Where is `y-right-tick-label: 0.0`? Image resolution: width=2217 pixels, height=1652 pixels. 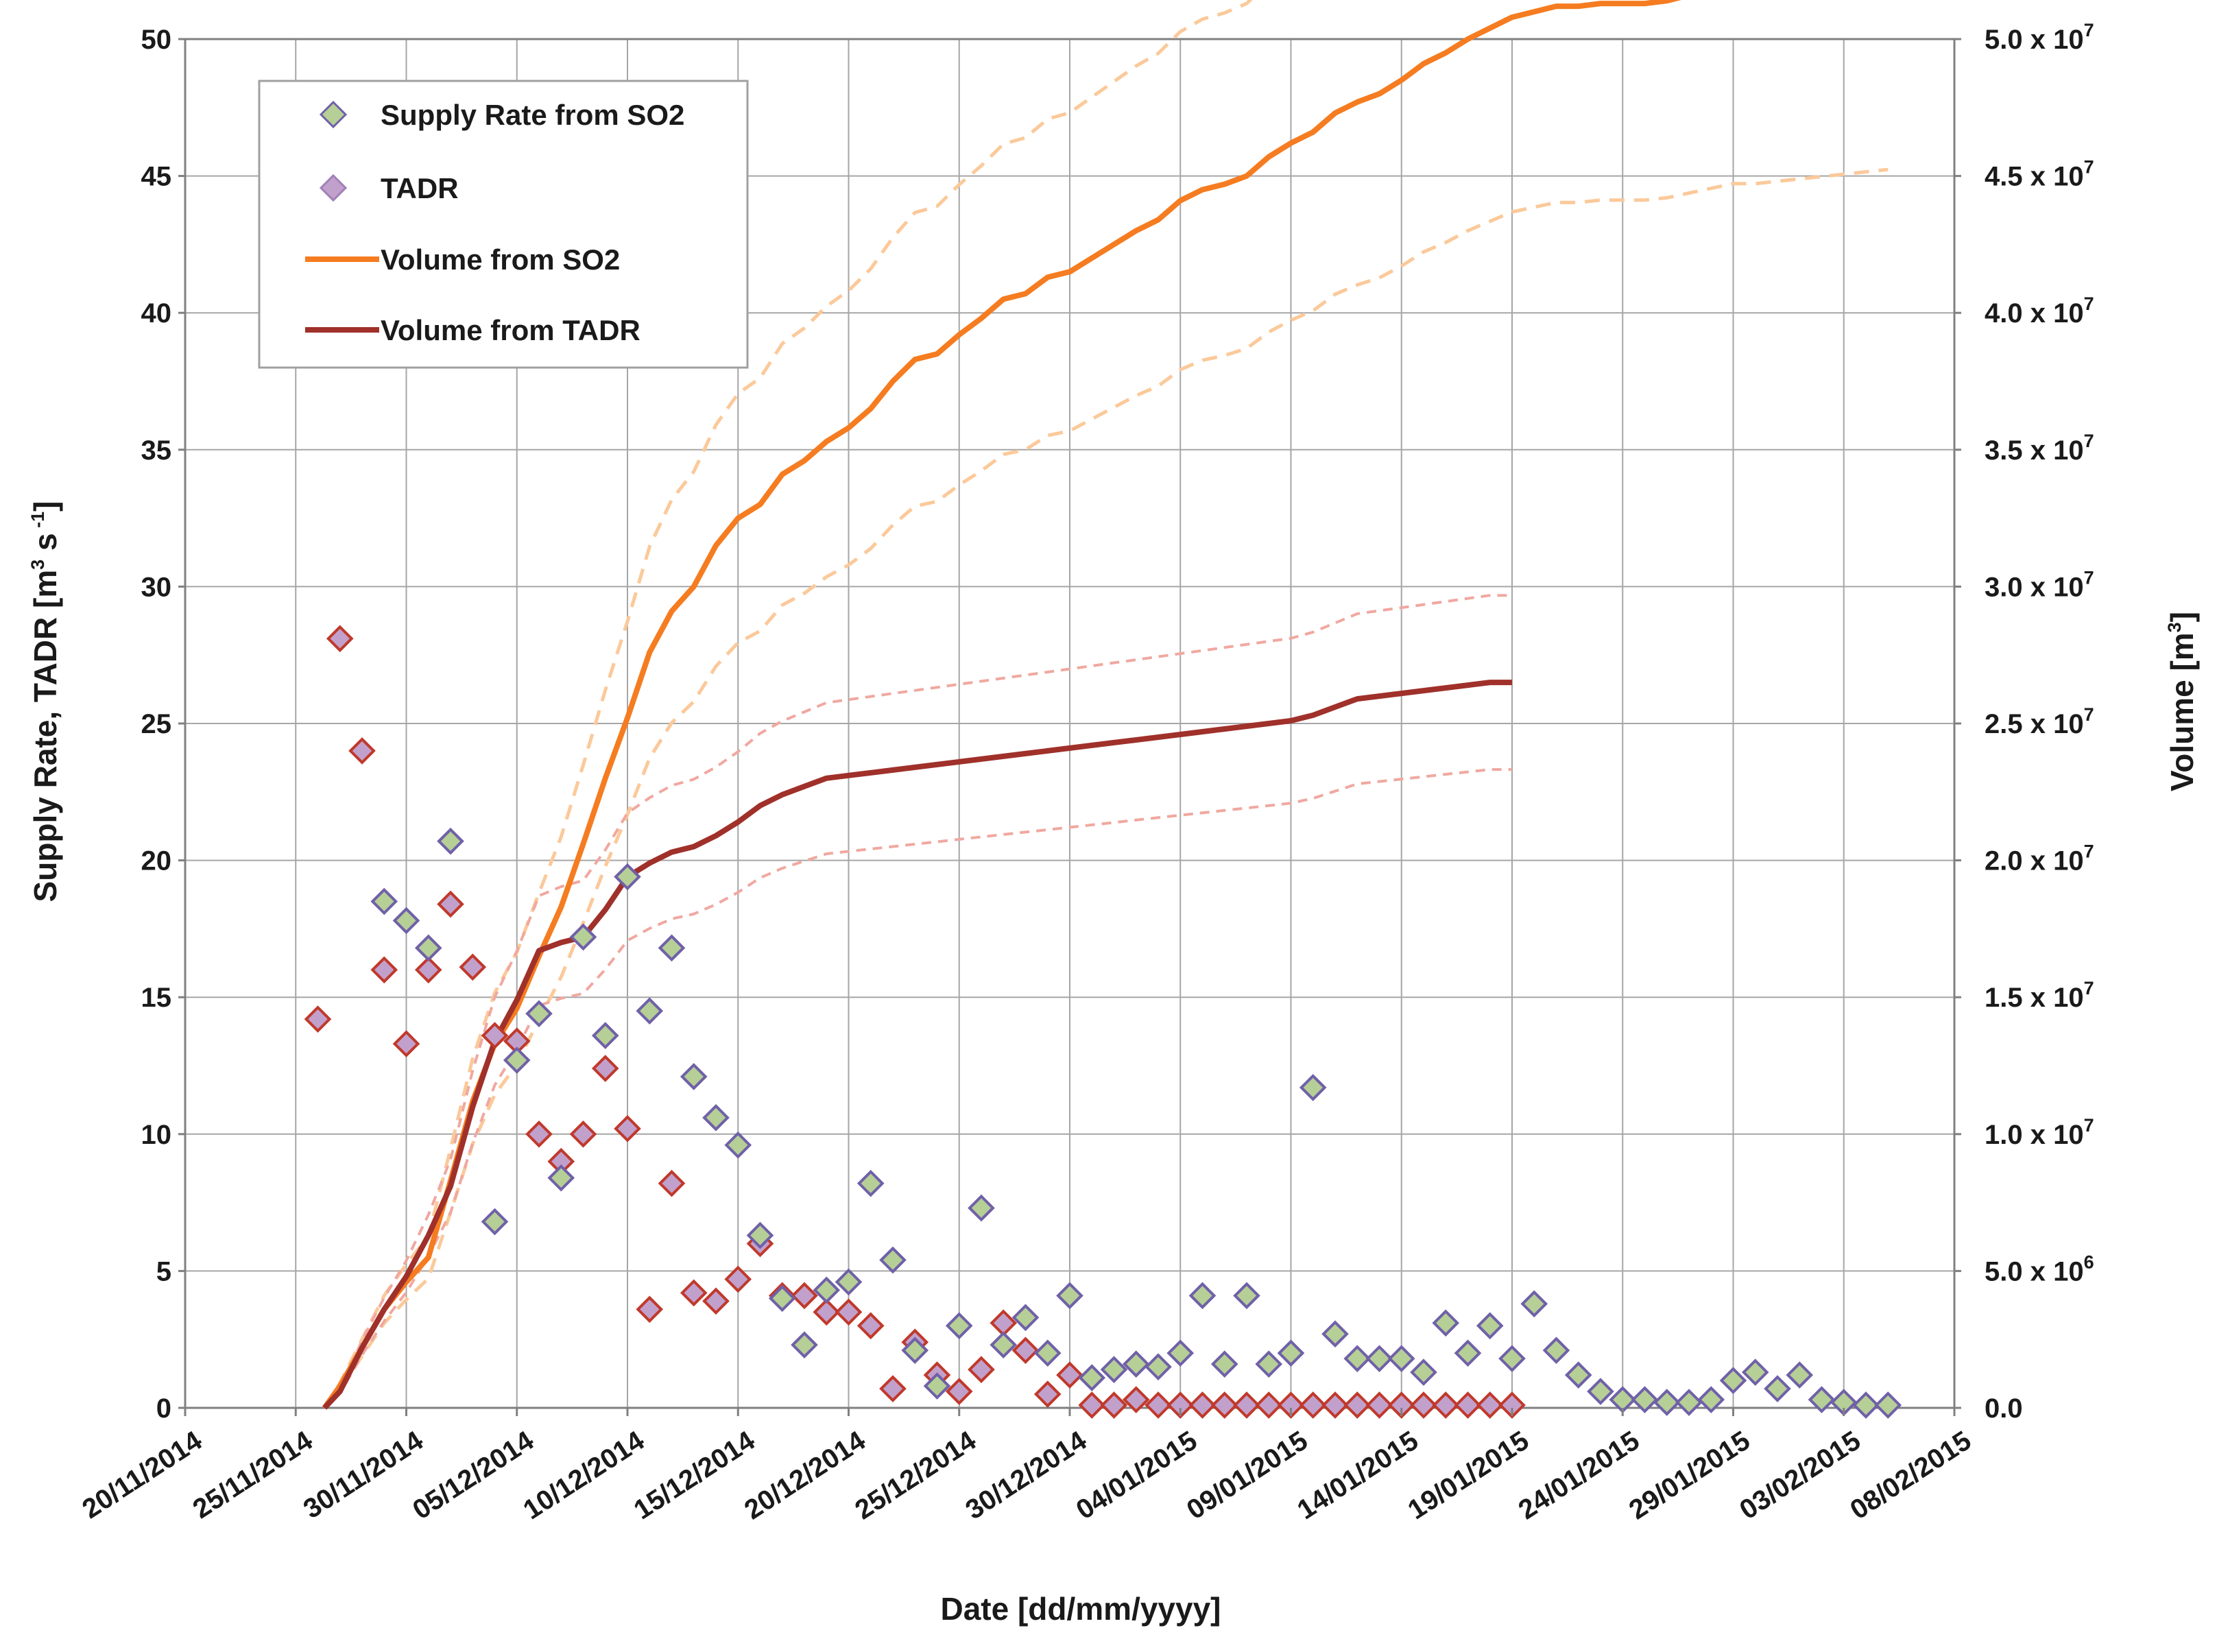
y-right-tick-label: 0.0 is located at coordinates (2004, 1408).